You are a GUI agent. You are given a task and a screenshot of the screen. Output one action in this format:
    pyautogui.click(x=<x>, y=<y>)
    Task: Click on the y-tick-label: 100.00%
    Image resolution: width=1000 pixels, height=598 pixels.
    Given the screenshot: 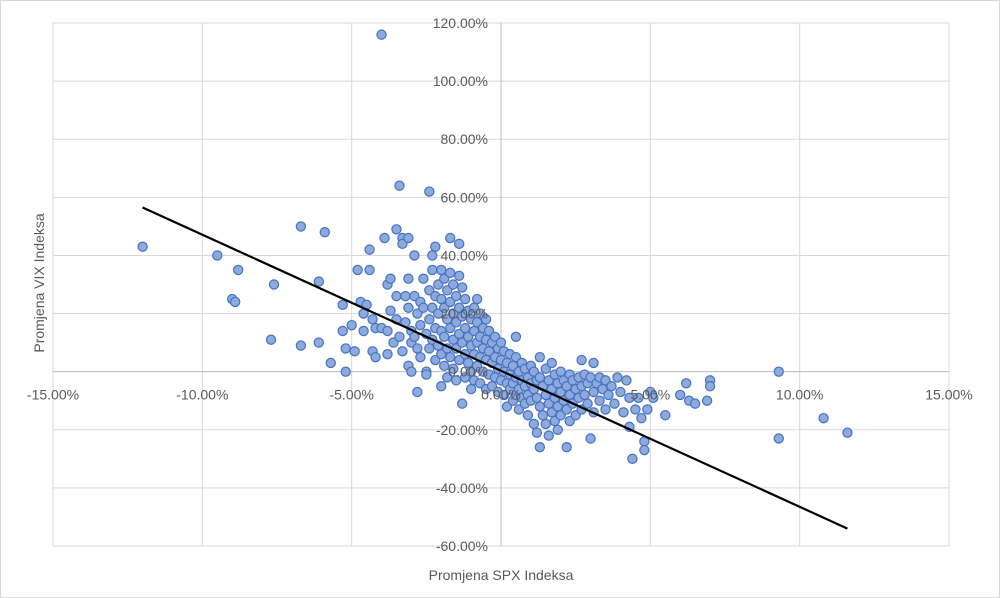 What is the action you would take?
    pyautogui.click(x=460, y=81)
    